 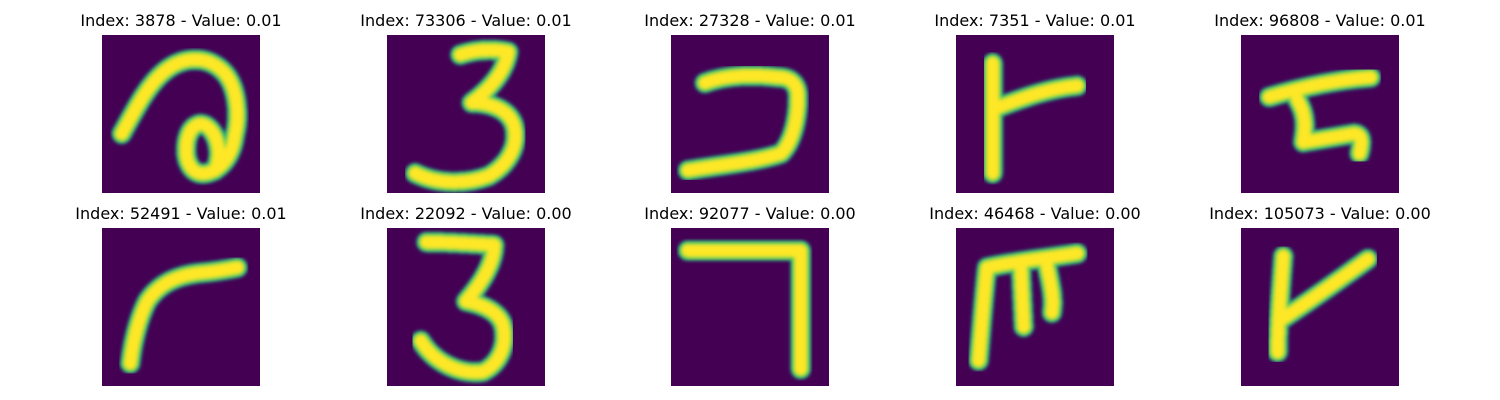 I want to click on panel-title: Index: 92077 - Value: 0.00, so click(x=750, y=213).